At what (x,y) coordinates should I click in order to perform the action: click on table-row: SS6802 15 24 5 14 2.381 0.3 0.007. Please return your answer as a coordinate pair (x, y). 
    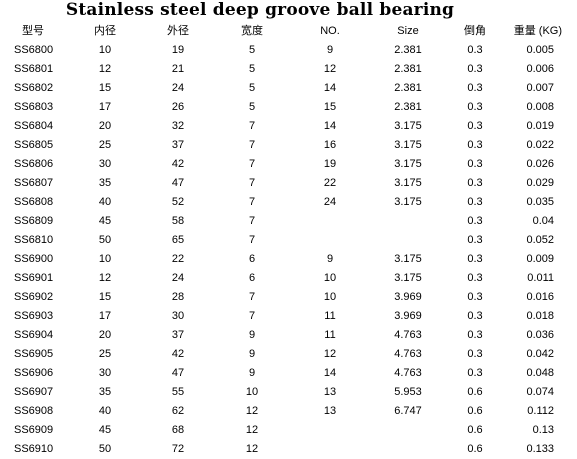
    Looking at the image, I should click on (287, 88).